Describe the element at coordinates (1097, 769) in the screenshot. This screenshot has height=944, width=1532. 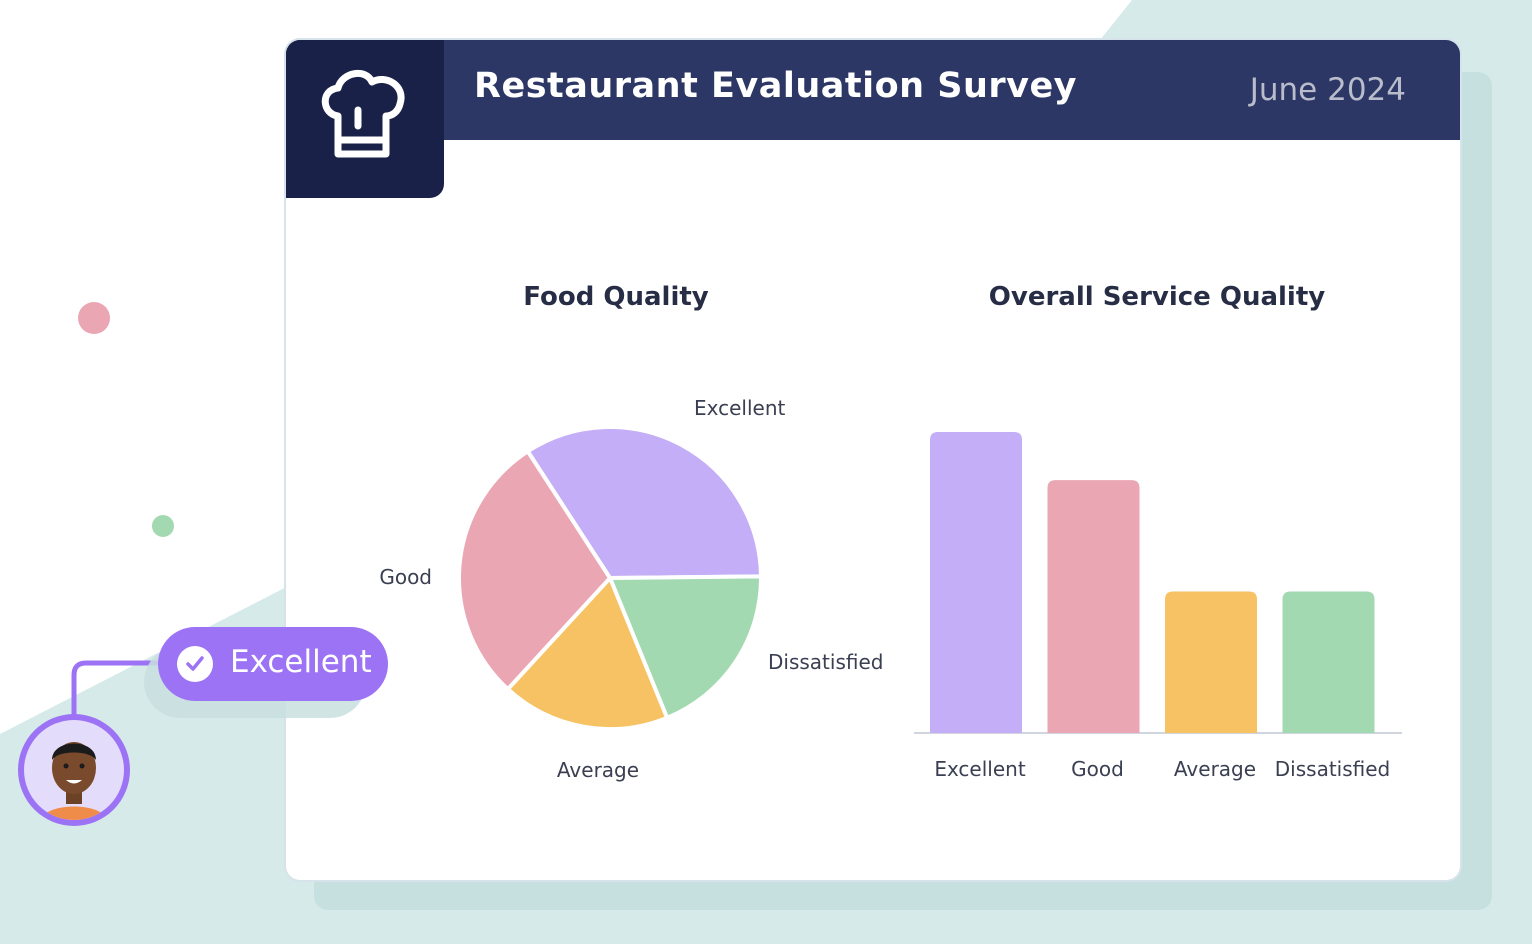
I see `bar-label-good: Good` at that location.